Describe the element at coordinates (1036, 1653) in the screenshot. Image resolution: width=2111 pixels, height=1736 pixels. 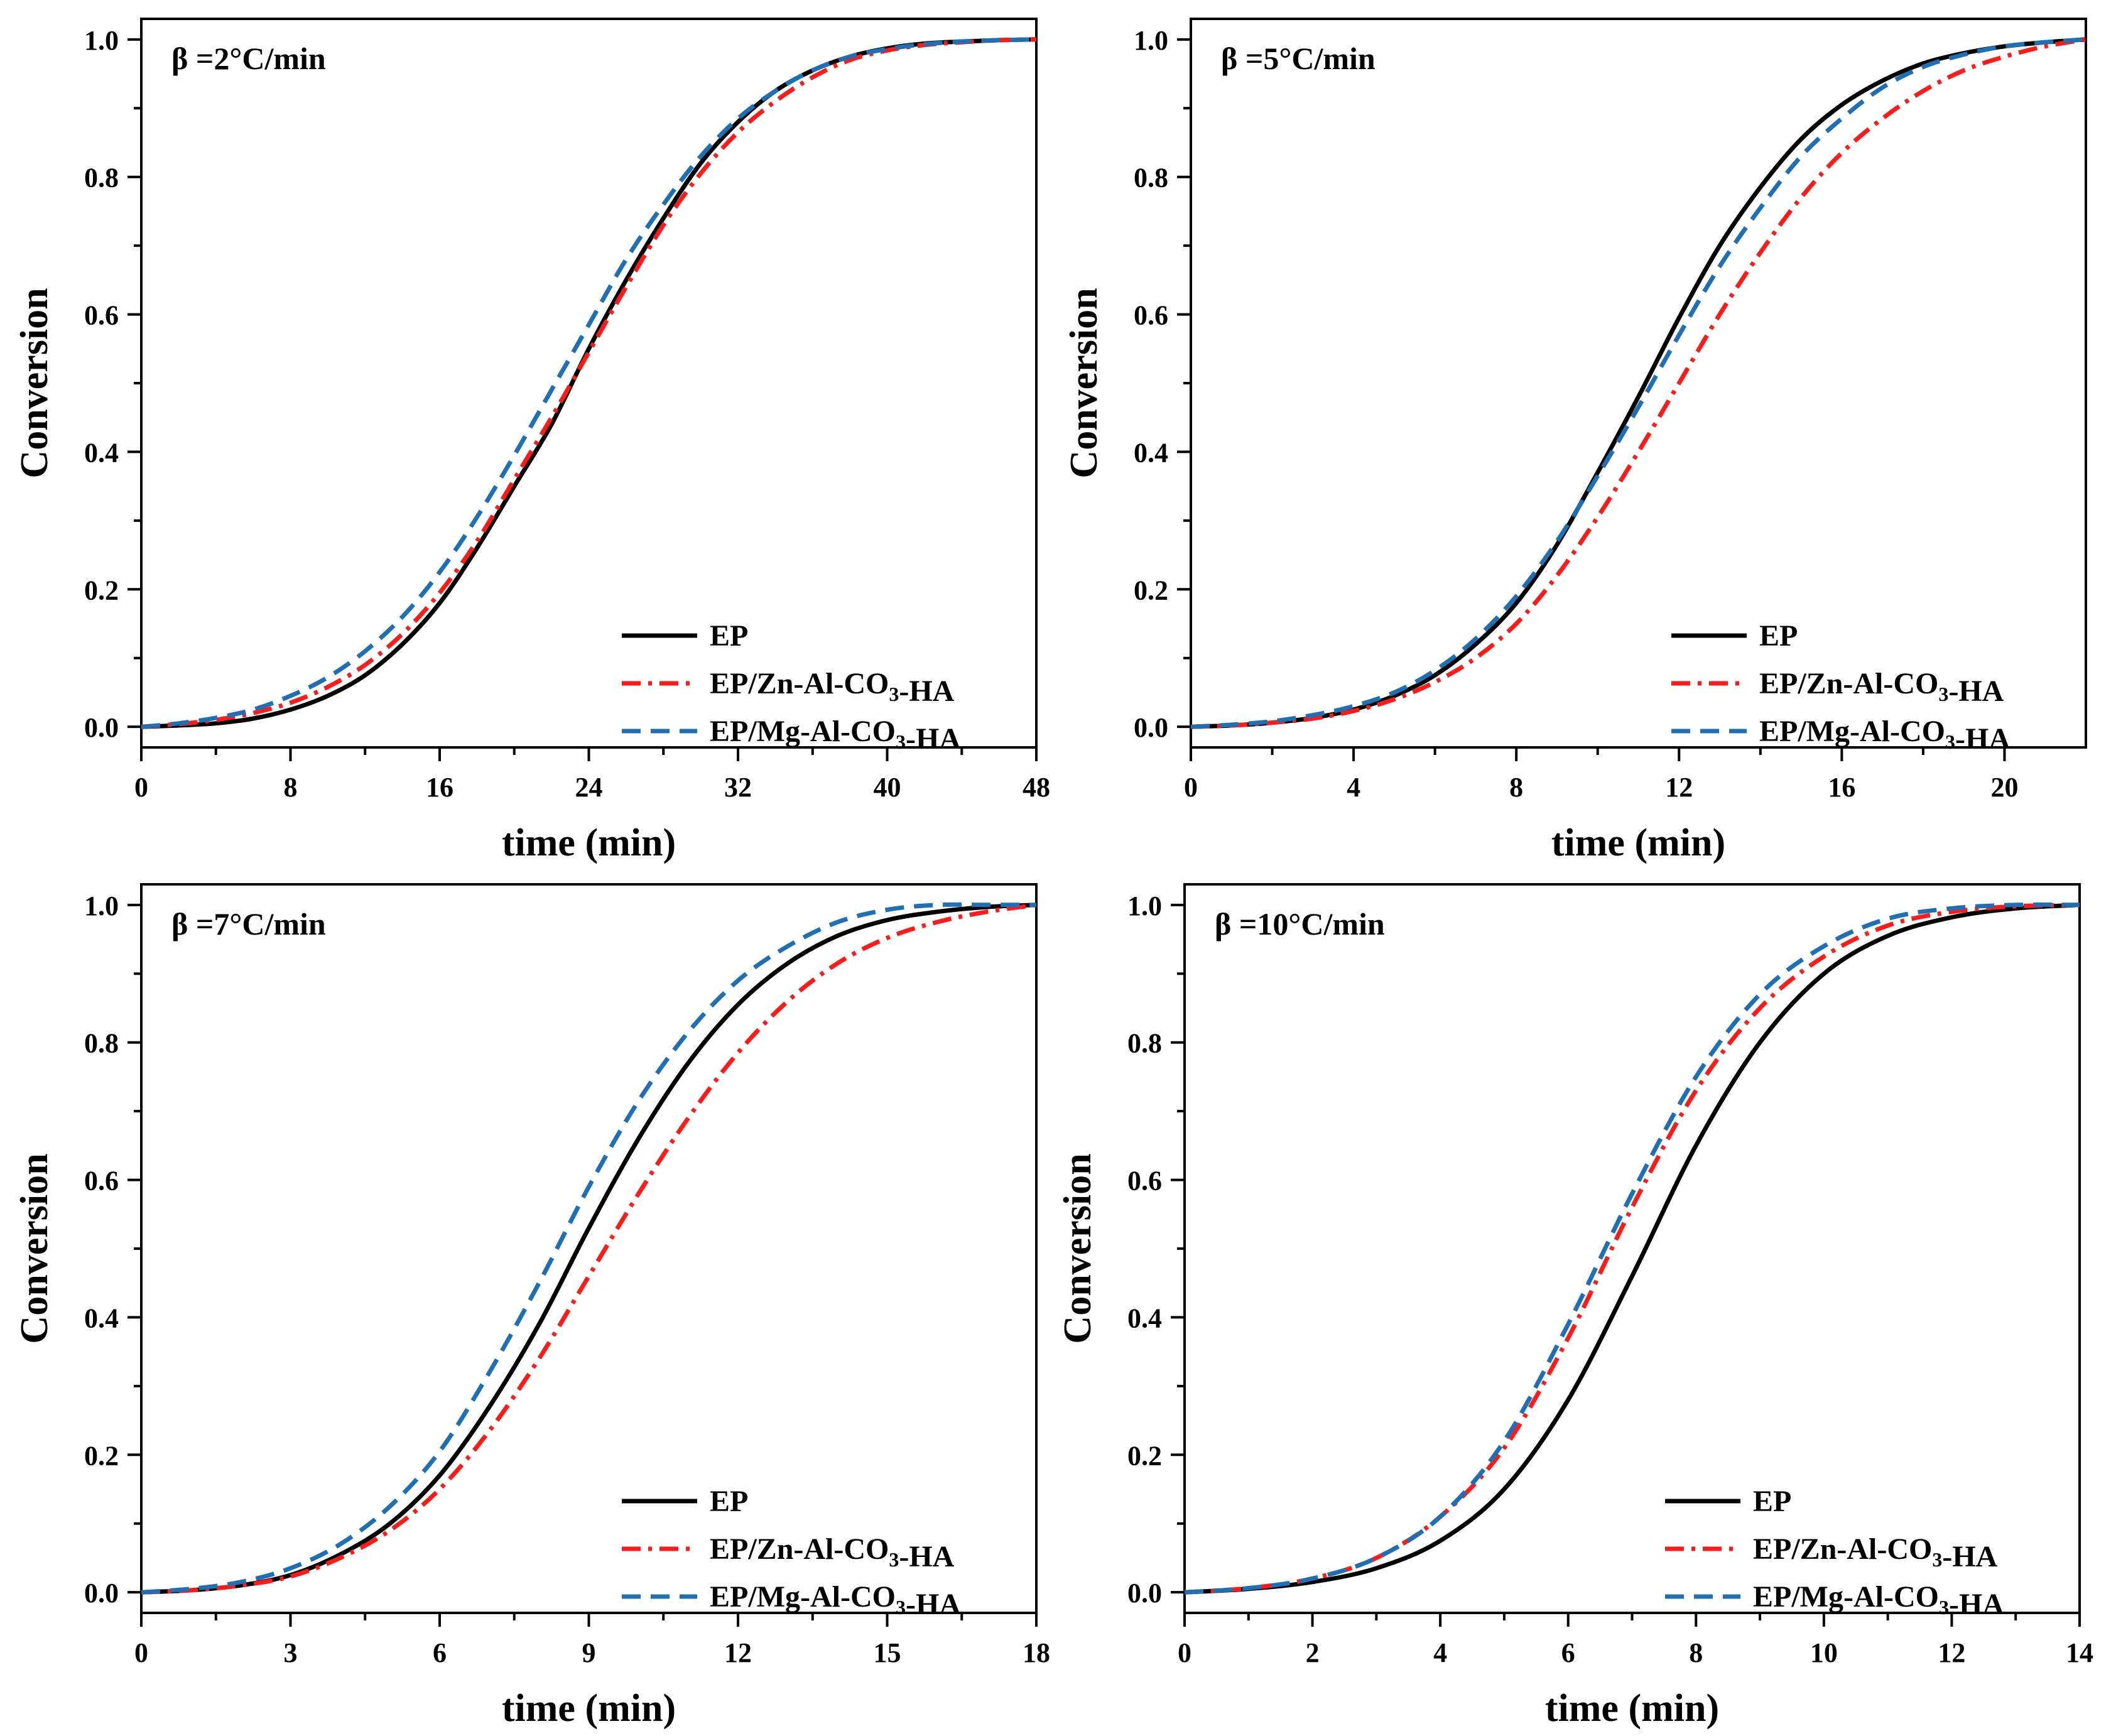
I see `x-tick-label: 18` at that location.